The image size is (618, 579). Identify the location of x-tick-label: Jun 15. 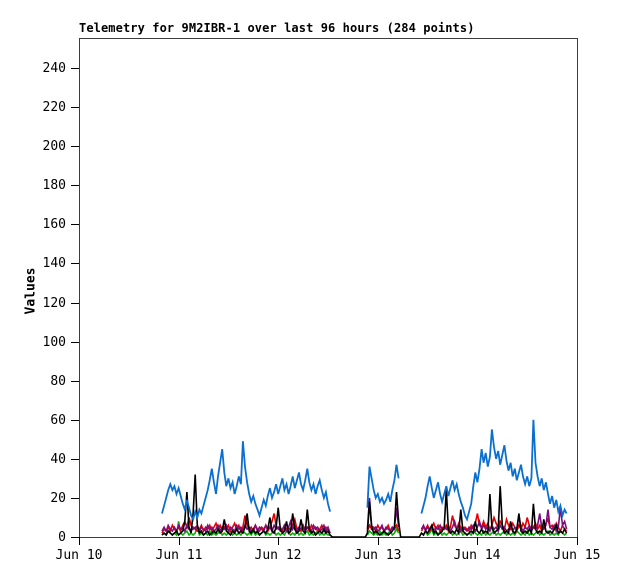
(577, 555).